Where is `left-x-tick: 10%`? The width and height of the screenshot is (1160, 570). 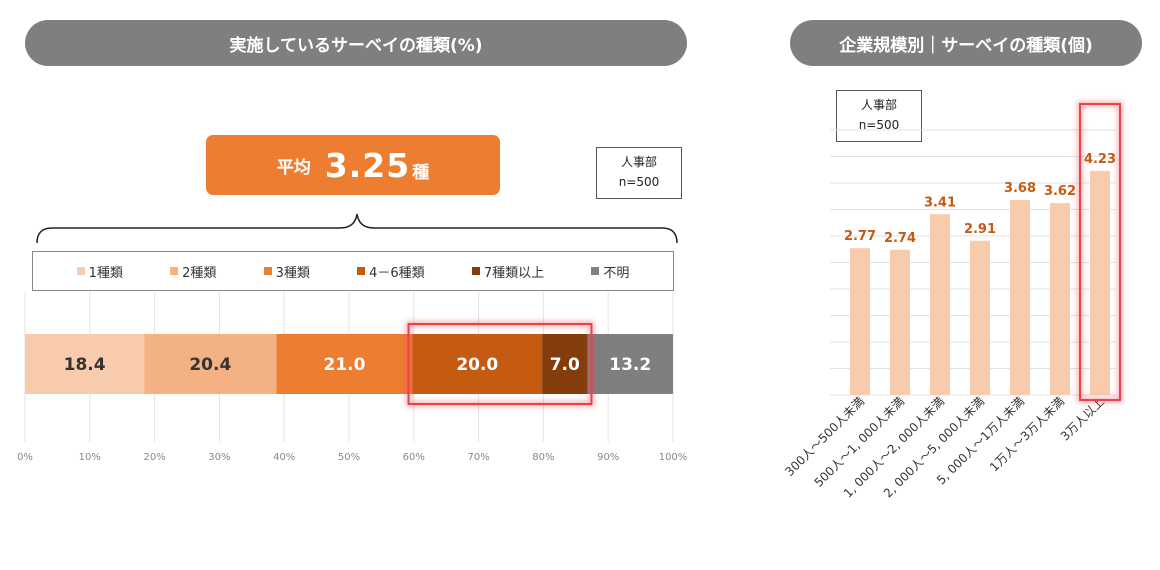 left-x-tick: 10% is located at coordinates (90, 457).